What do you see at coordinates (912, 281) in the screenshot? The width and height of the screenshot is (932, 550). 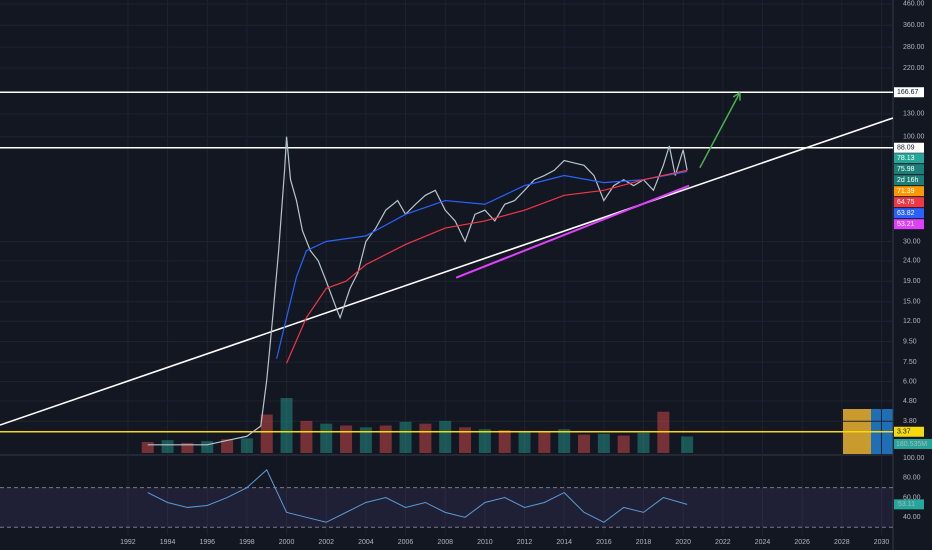 I see `y-tick-label: 19.00` at bounding box center [912, 281].